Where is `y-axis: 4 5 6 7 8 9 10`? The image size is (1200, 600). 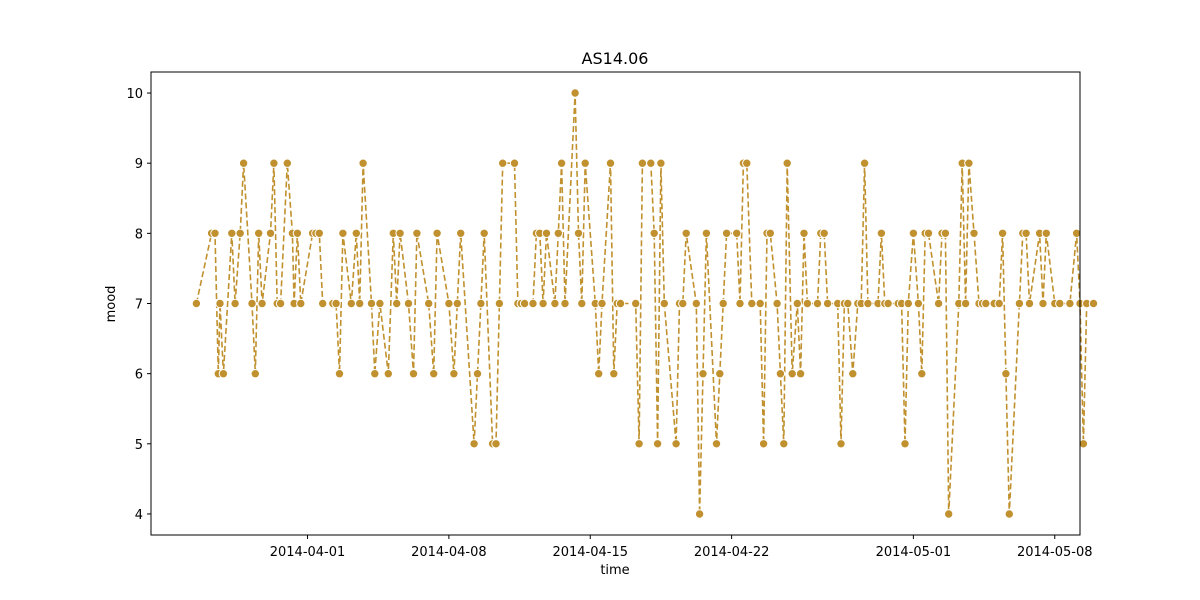 y-axis: 4 5 6 7 8 9 10 is located at coordinates (138, 305).